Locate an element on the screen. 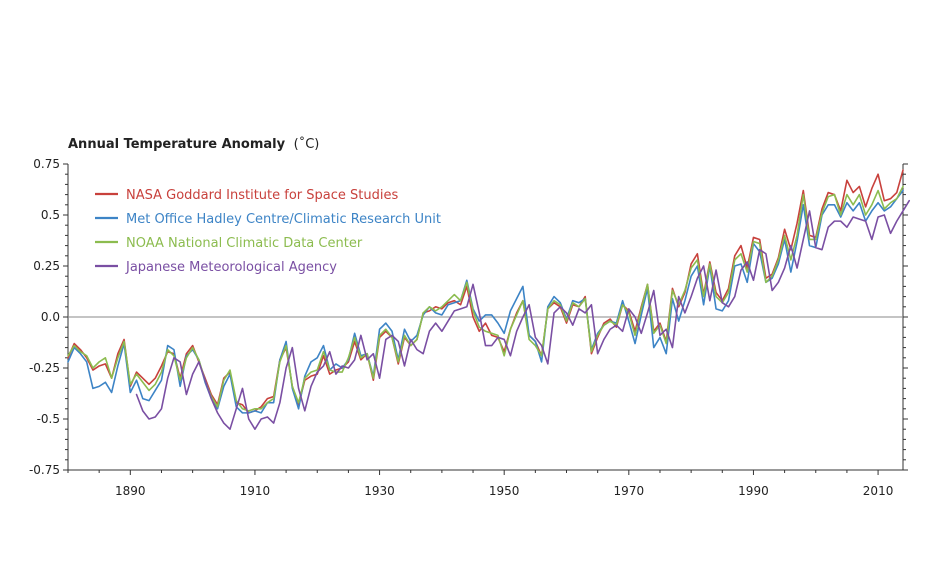 Image resolution: width=940 pixels, height=564 pixels. y-tick-label: 0.0 is located at coordinates (50, 317).